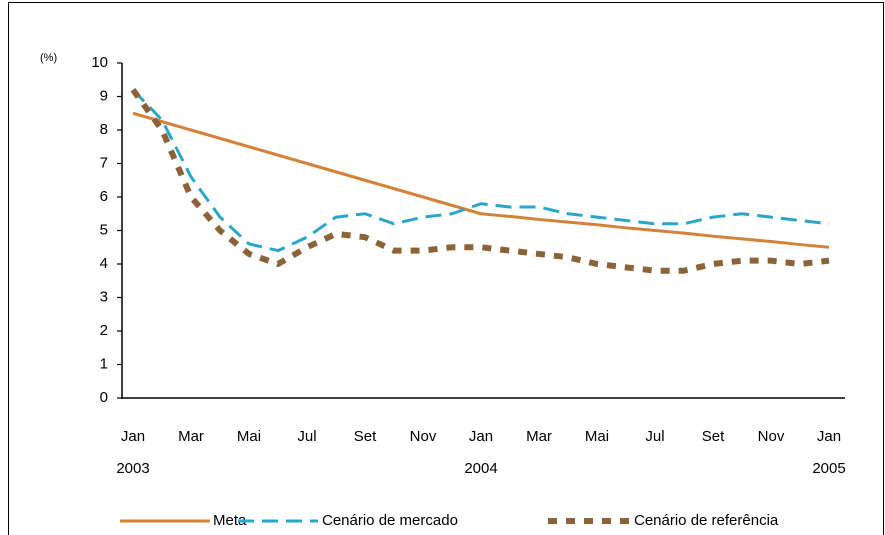 The height and width of the screenshot is (535, 885). I want to click on y-tick-label: 1, so click(104, 363).